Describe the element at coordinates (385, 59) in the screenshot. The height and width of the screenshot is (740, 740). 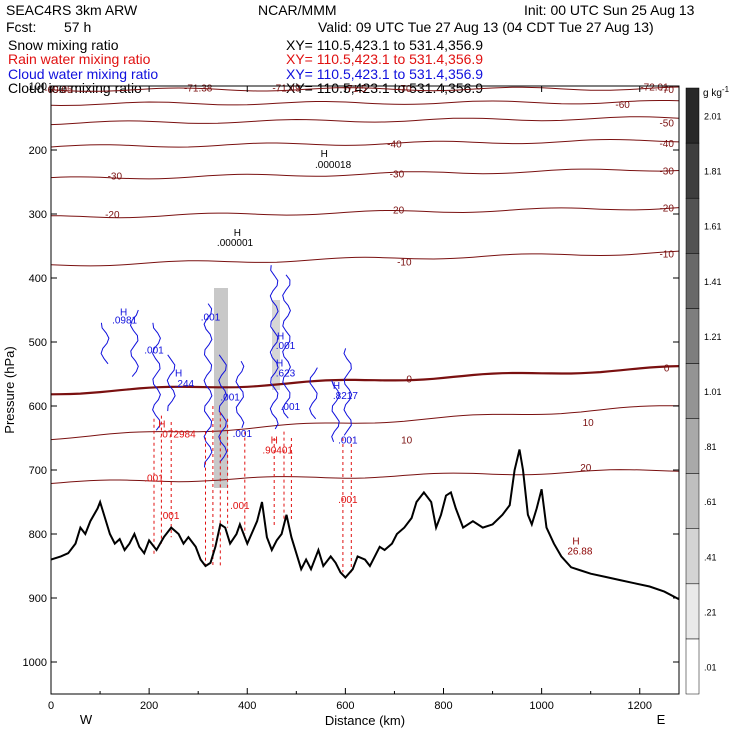
I see `field-rain-xy: XY= 110.5,423.1 to 531.4,356.9` at that location.